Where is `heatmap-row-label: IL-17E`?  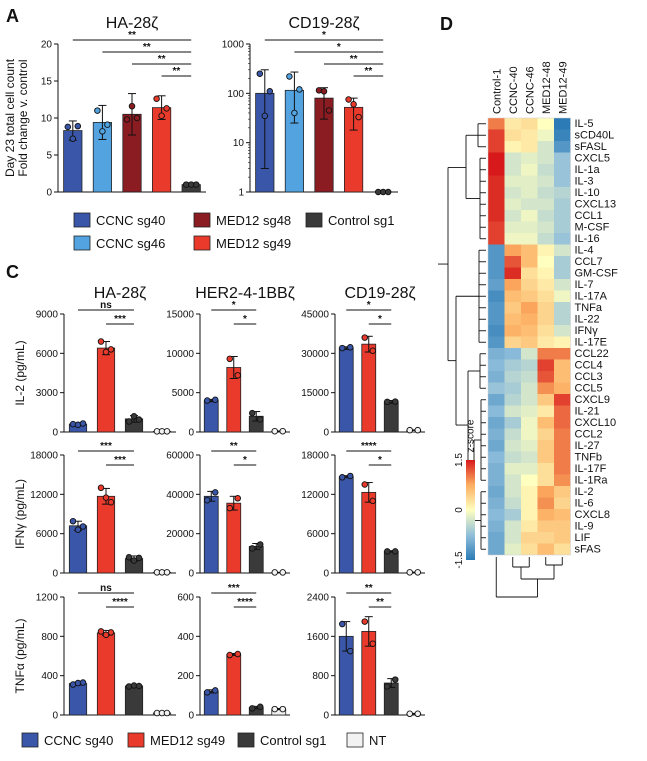 heatmap-row-label: IL-17E is located at coordinates (591, 343).